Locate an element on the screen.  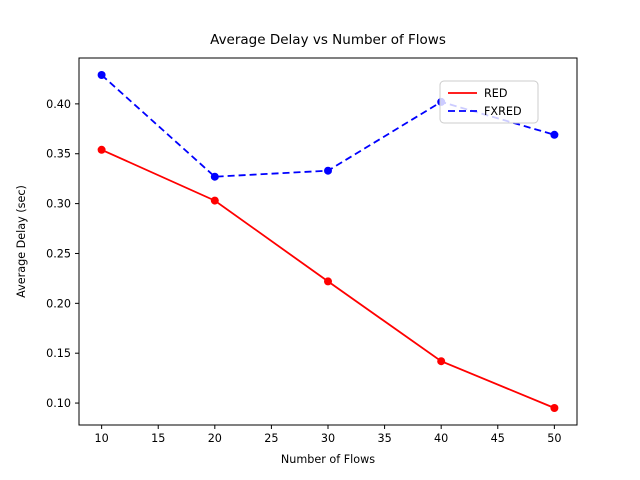
x-tick-label: 10 is located at coordinates (102, 438).